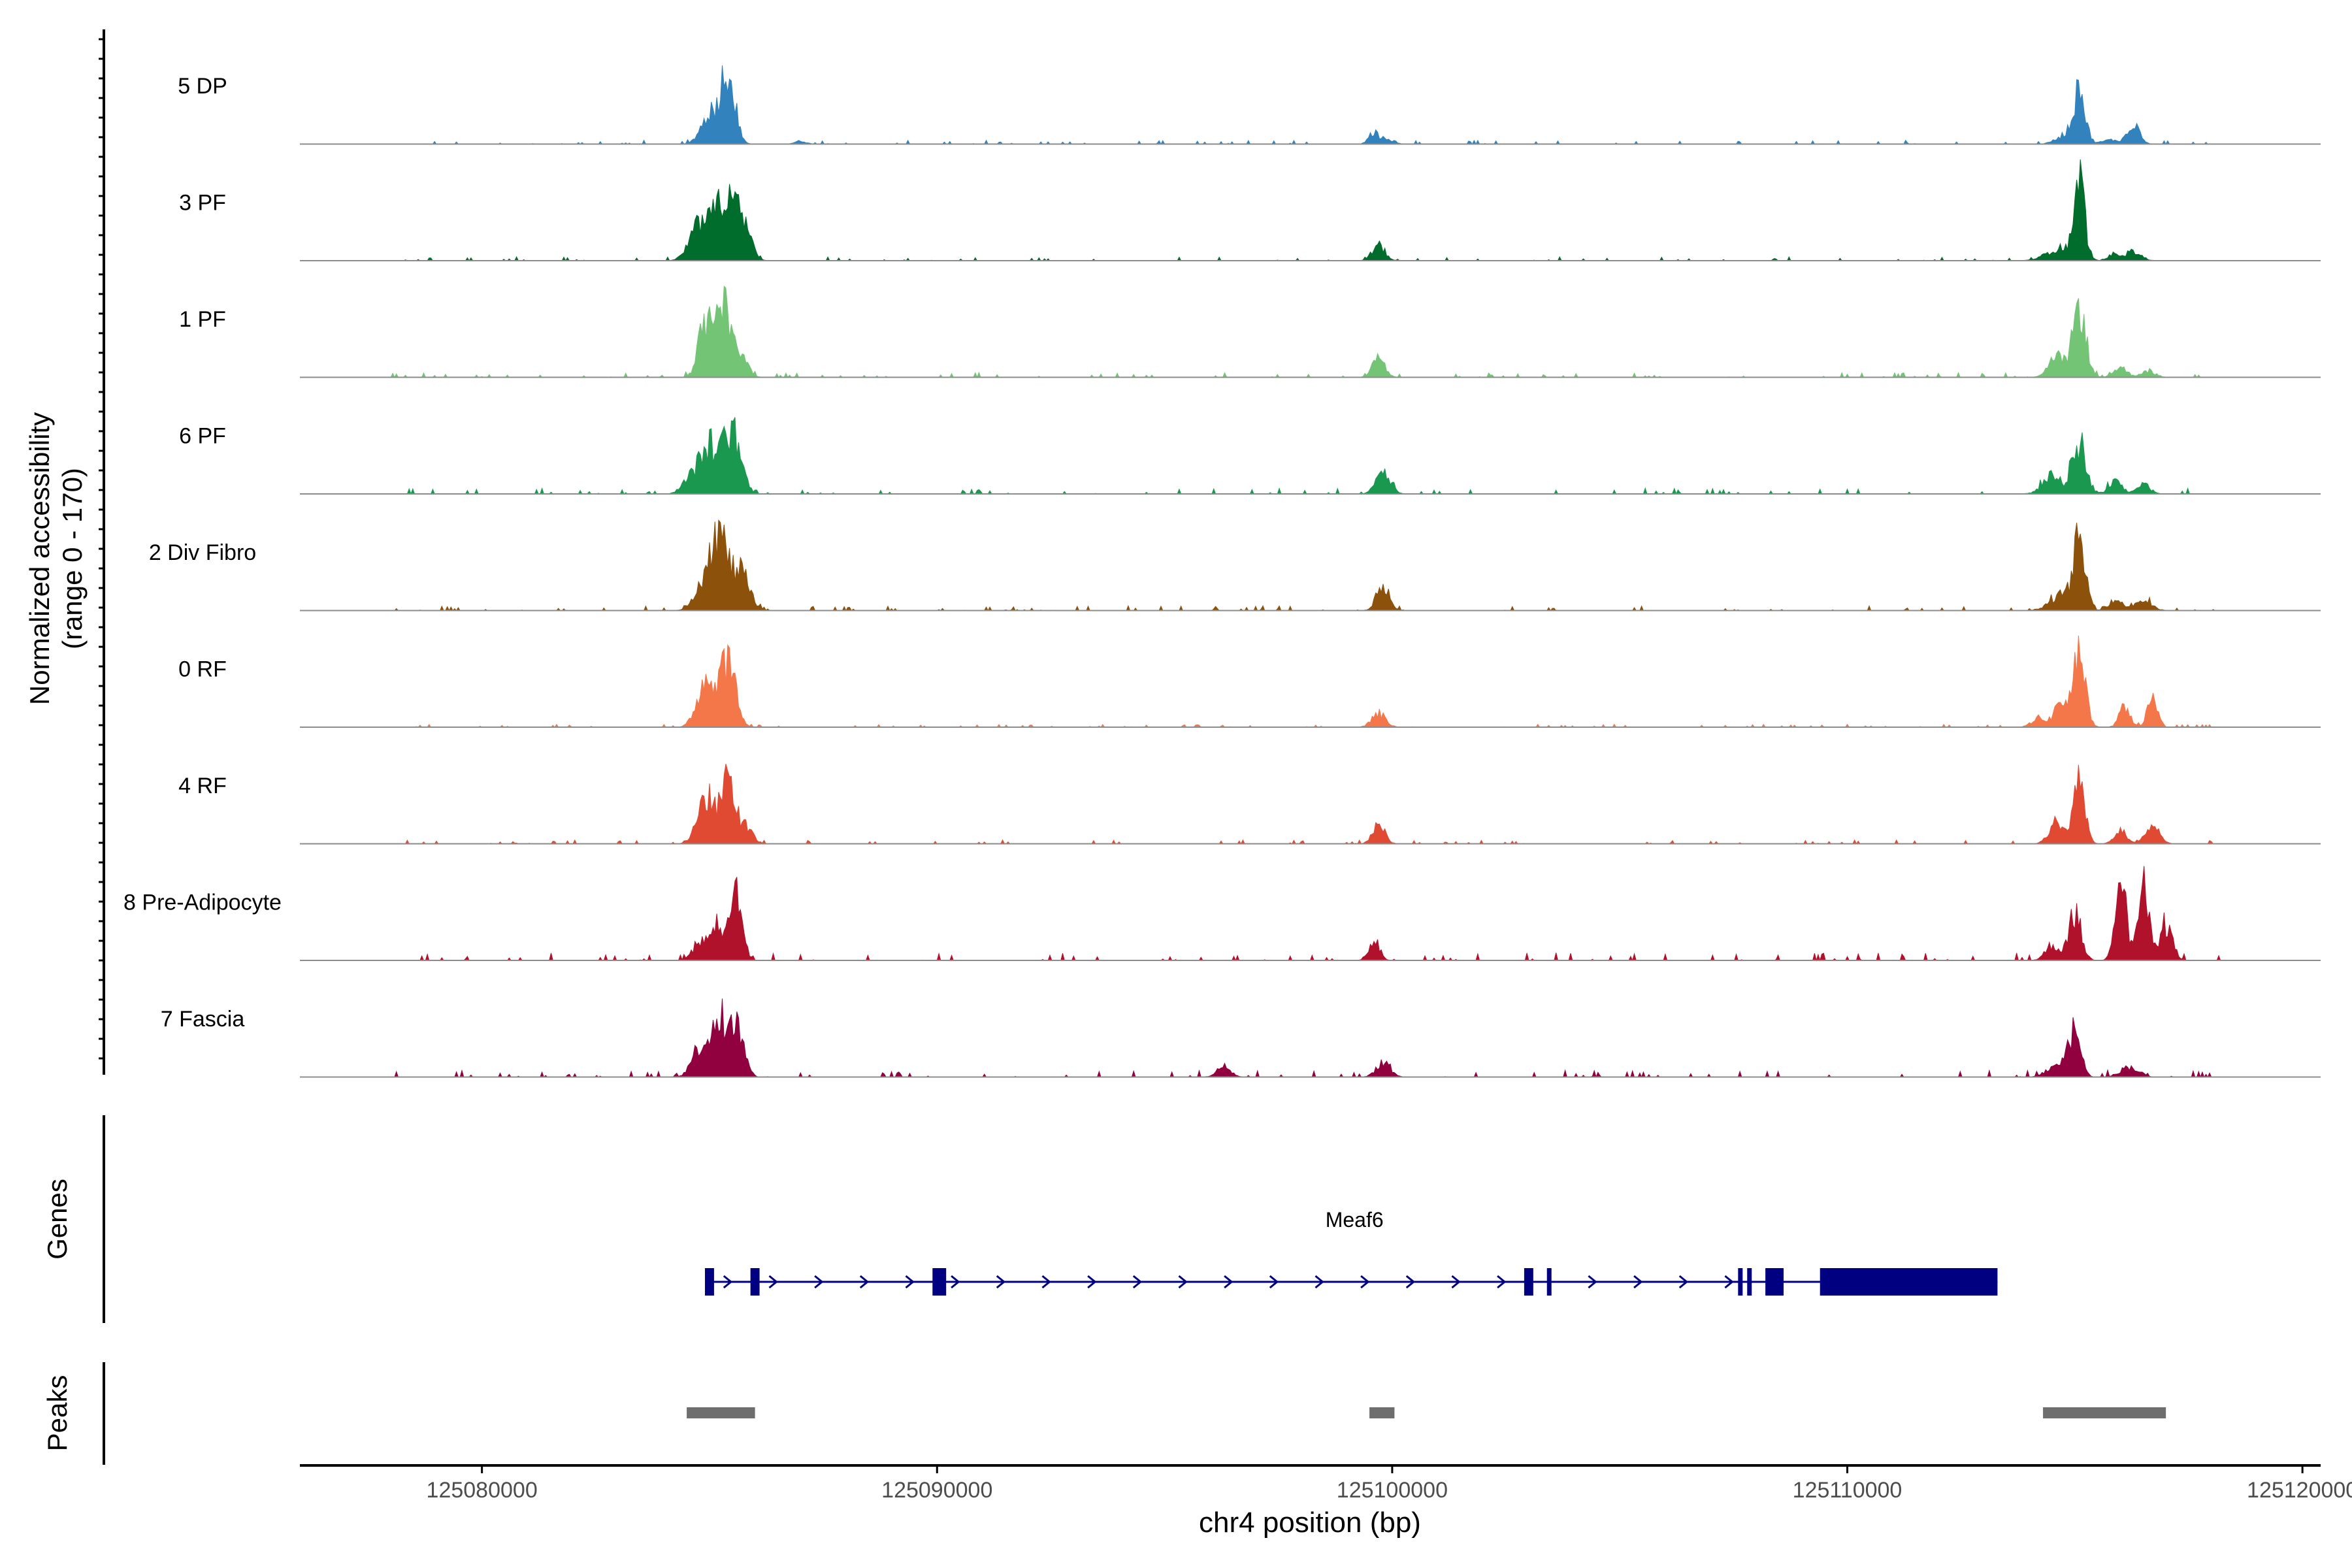 The width and height of the screenshot is (2352, 1568). What do you see at coordinates (202, 203) in the screenshot?
I see `track-label: 3 PF` at bounding box center [202, 203].